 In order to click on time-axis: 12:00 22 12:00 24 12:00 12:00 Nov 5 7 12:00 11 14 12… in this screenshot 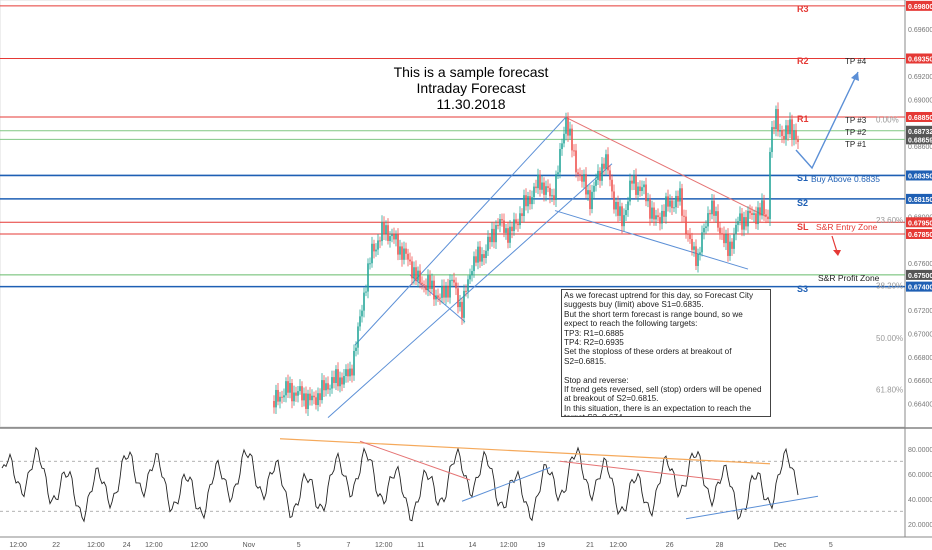, I will do `click(421, 545)`.